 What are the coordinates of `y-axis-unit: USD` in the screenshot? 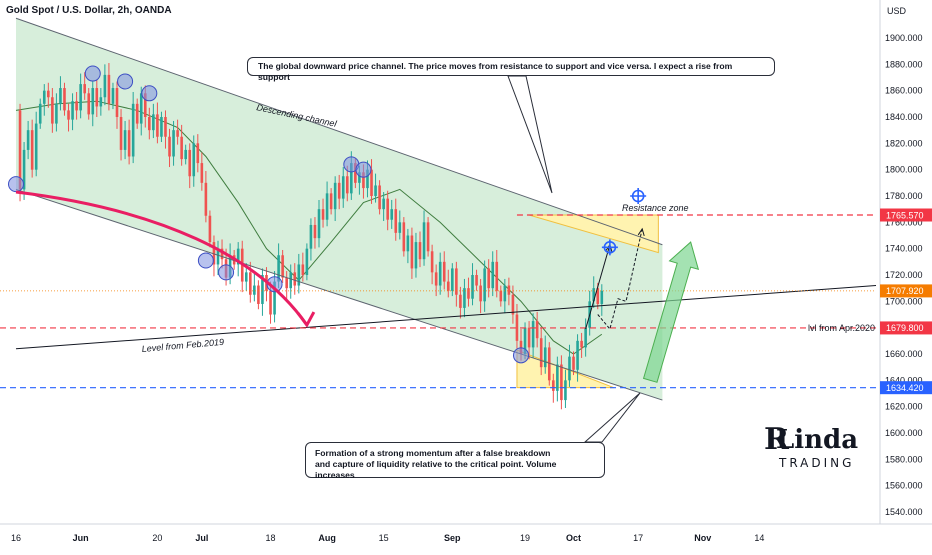 It's located at (897, 11).